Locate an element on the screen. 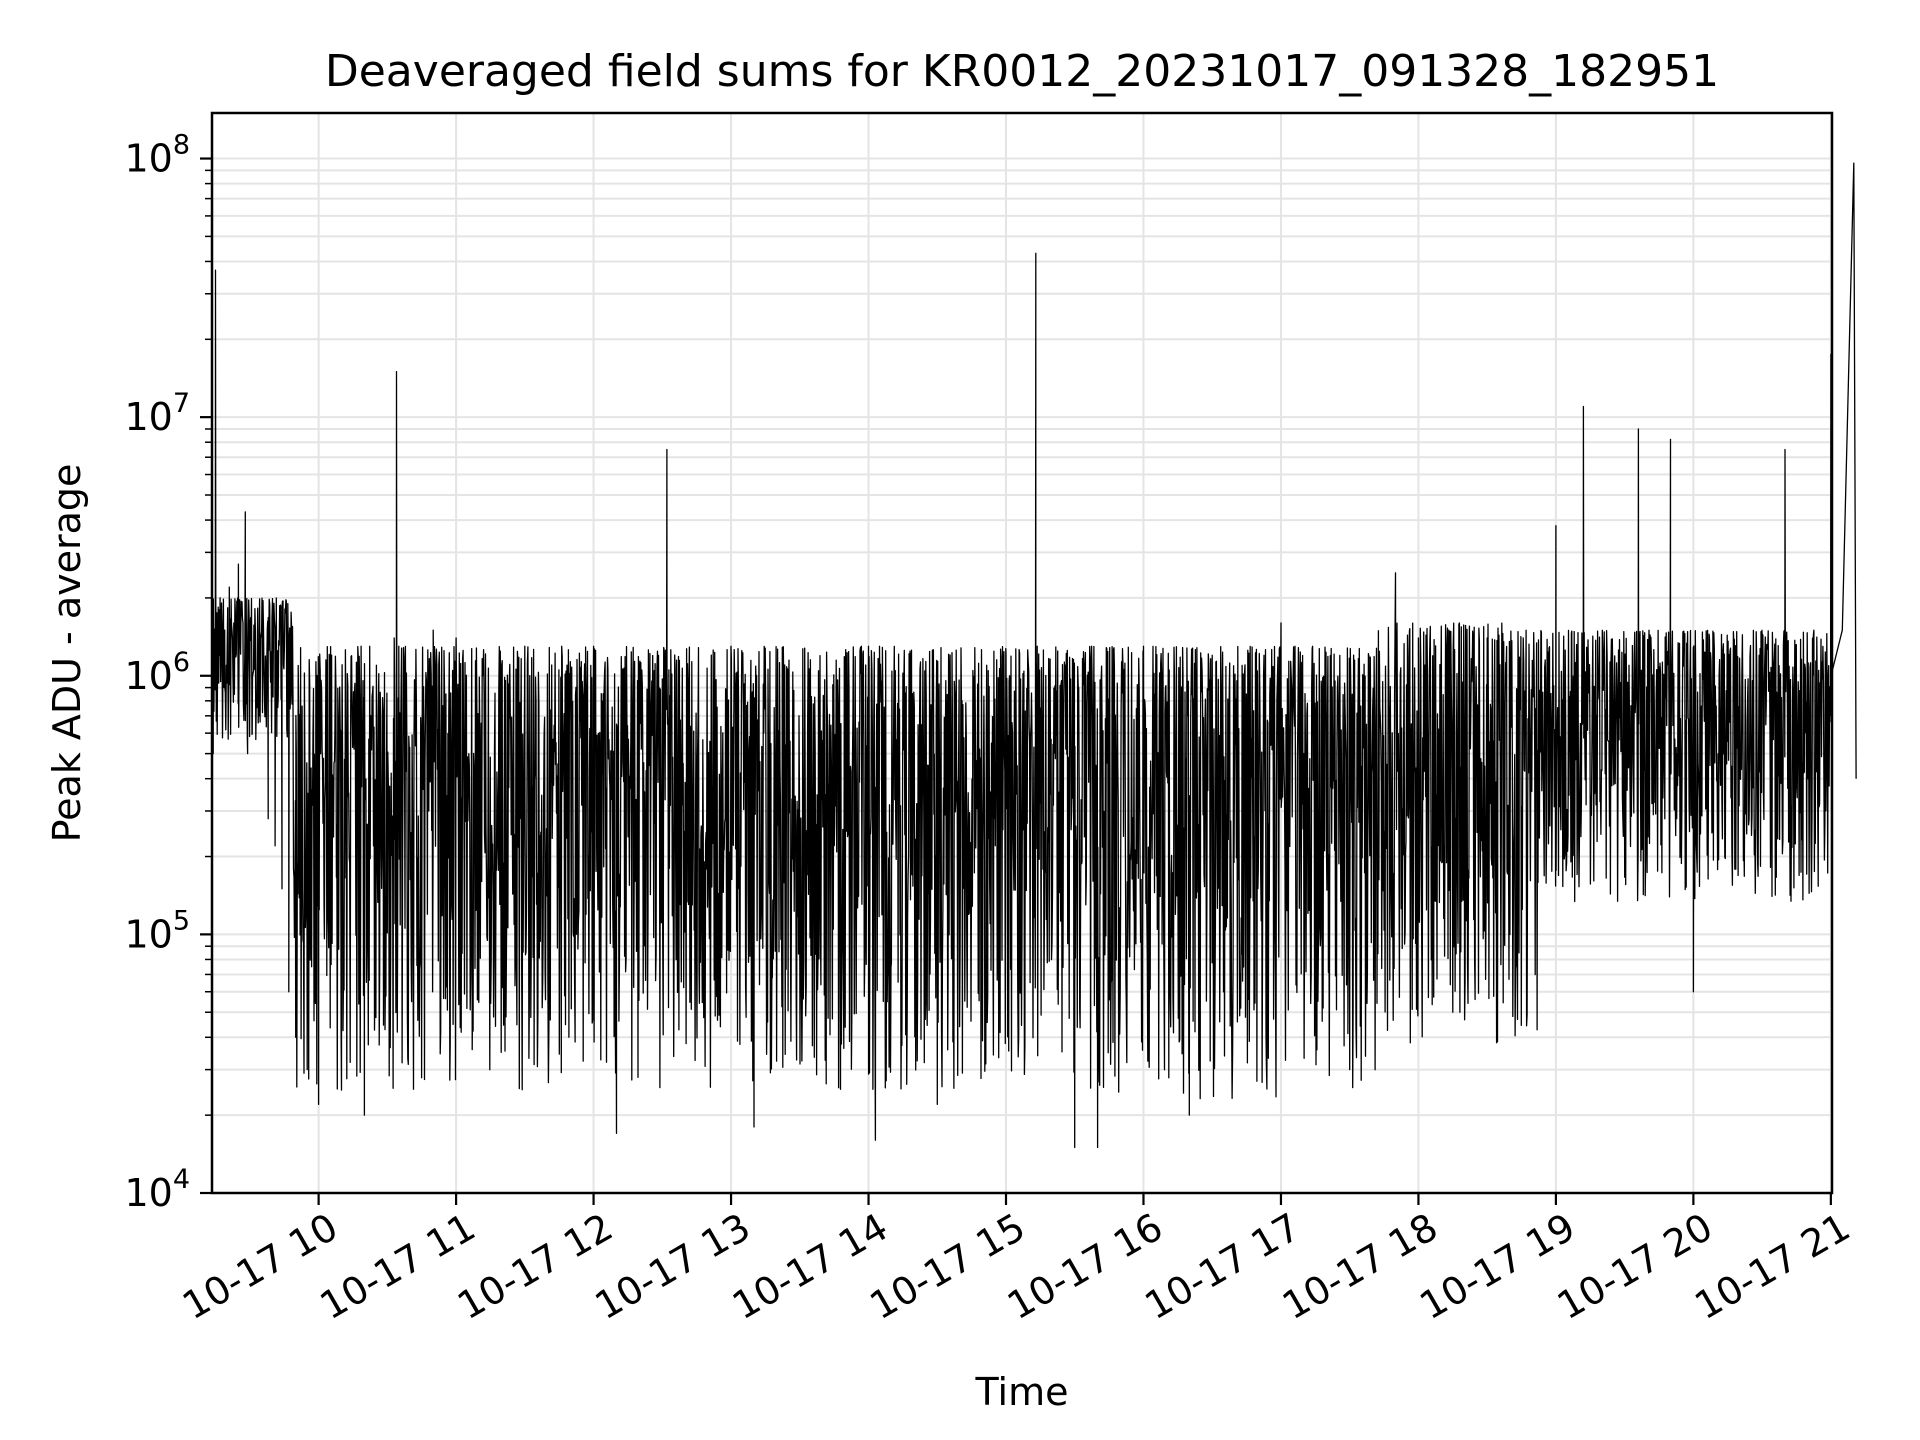 The height and width of the screenshot is (1440, 1920). x-tick-label: 10-17 17 is located at coordinates (1222, 1267).